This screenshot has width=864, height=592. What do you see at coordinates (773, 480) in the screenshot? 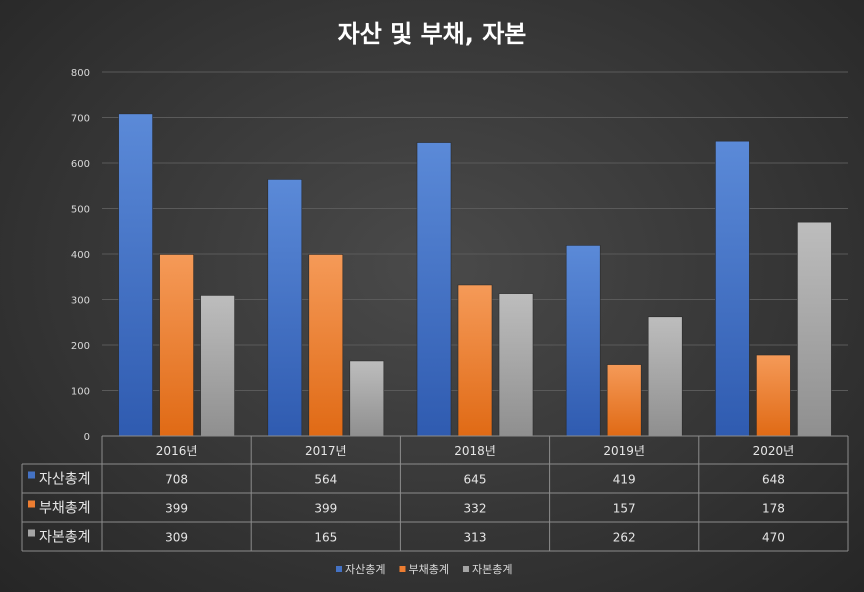
I see `data-label: 648` at bounding box center [773, 480].